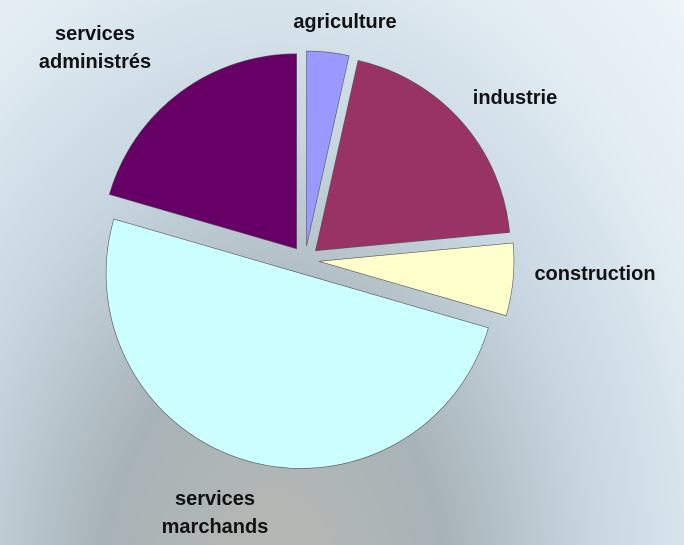 This screenshot has width=684, height=545. What do you see at coordinates (95, 48) in the screenshot?
I see `slice-label: services administrés` at bounding box center [95, 48].